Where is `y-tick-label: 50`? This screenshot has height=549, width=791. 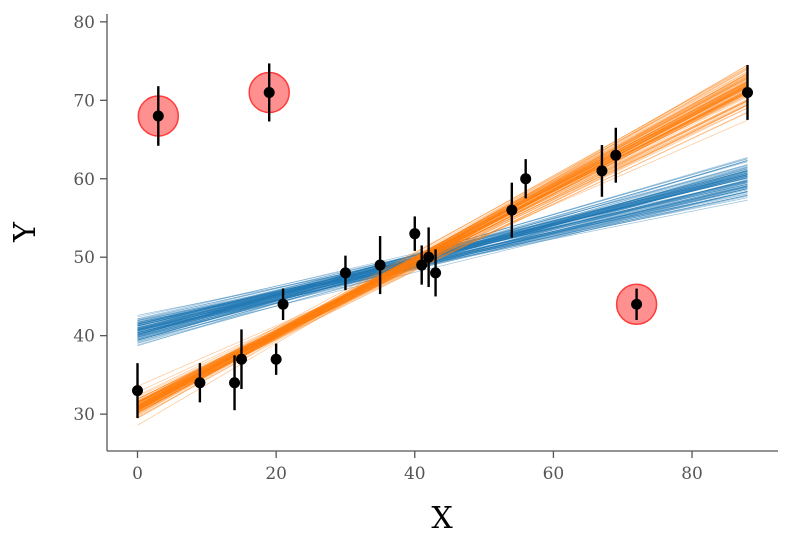 y-tick-label: 50 is located at coordinates (84, 258).